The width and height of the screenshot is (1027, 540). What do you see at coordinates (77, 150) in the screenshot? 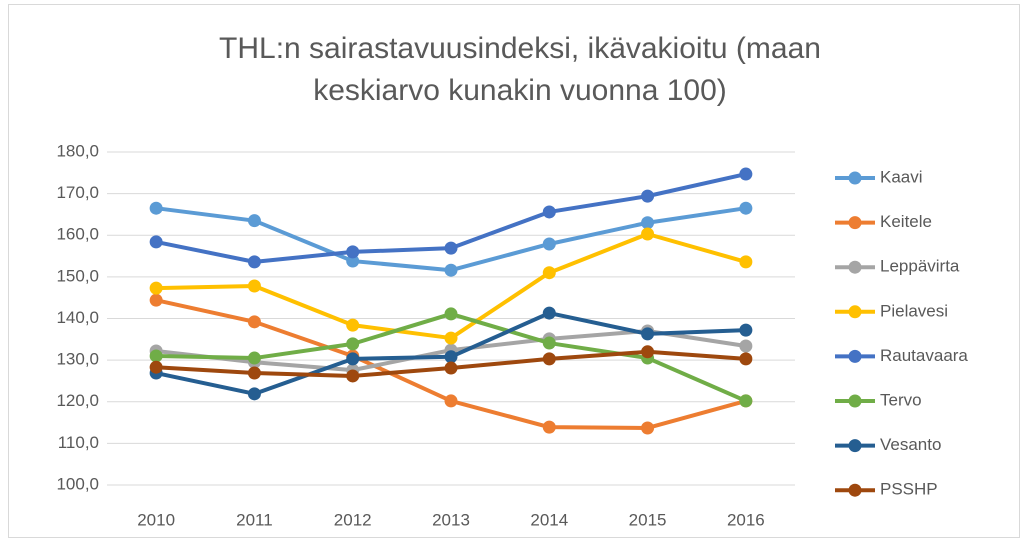
I see `y-tick-label: 180,0` at bounding box center [77, 150].